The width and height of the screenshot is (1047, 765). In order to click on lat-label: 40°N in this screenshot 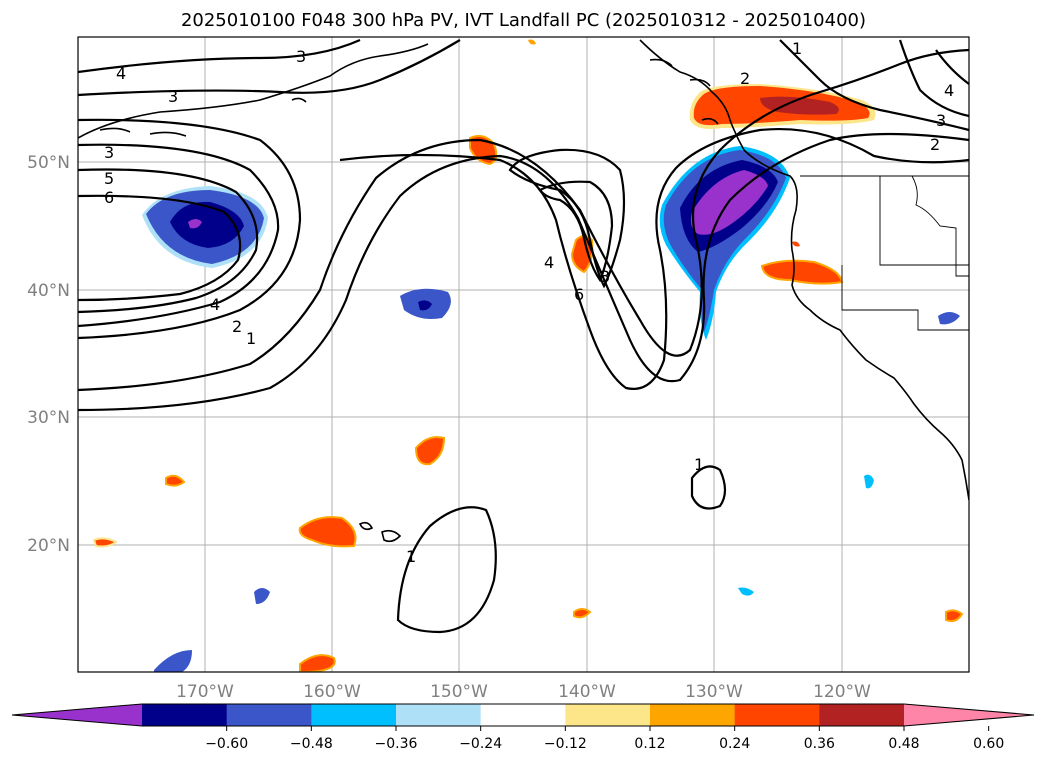, I will do `click(48, 291)`.